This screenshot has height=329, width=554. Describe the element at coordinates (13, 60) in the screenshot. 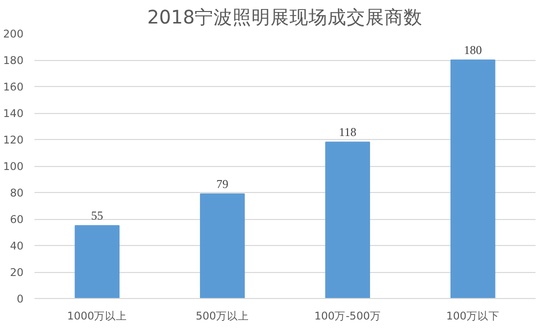

I see `y-tick-label: 180` at that location.